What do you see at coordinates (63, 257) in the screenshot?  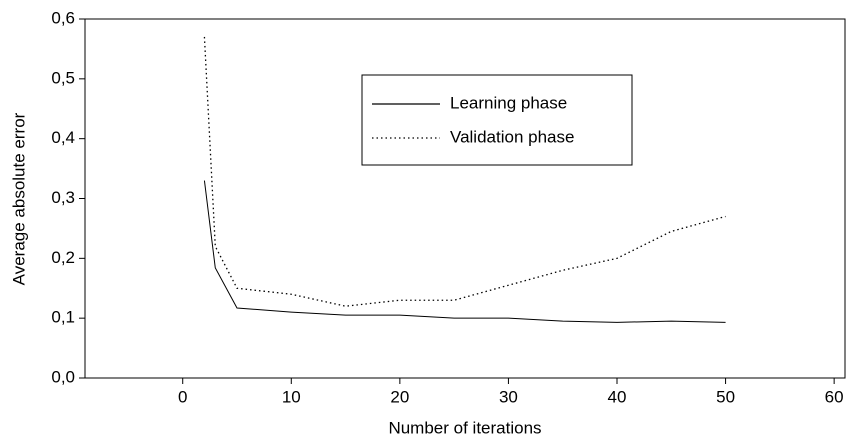 I see `y-tick-label: 0,2` at bounding box center [63, 257].